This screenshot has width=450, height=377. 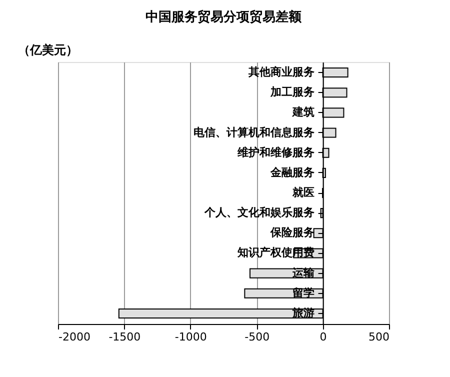 I want to click on x-tick-label: -2000, so click(x=74, y=337).